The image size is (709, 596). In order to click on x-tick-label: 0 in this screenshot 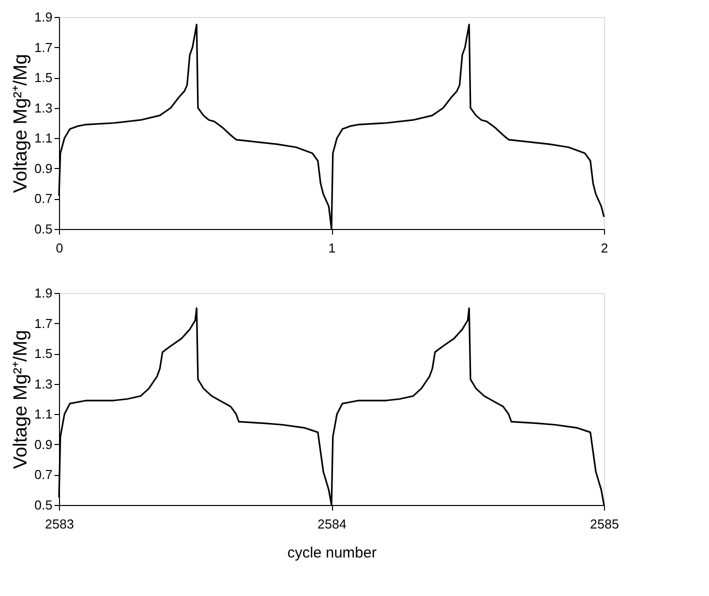, I will do `click(60, 248)`.